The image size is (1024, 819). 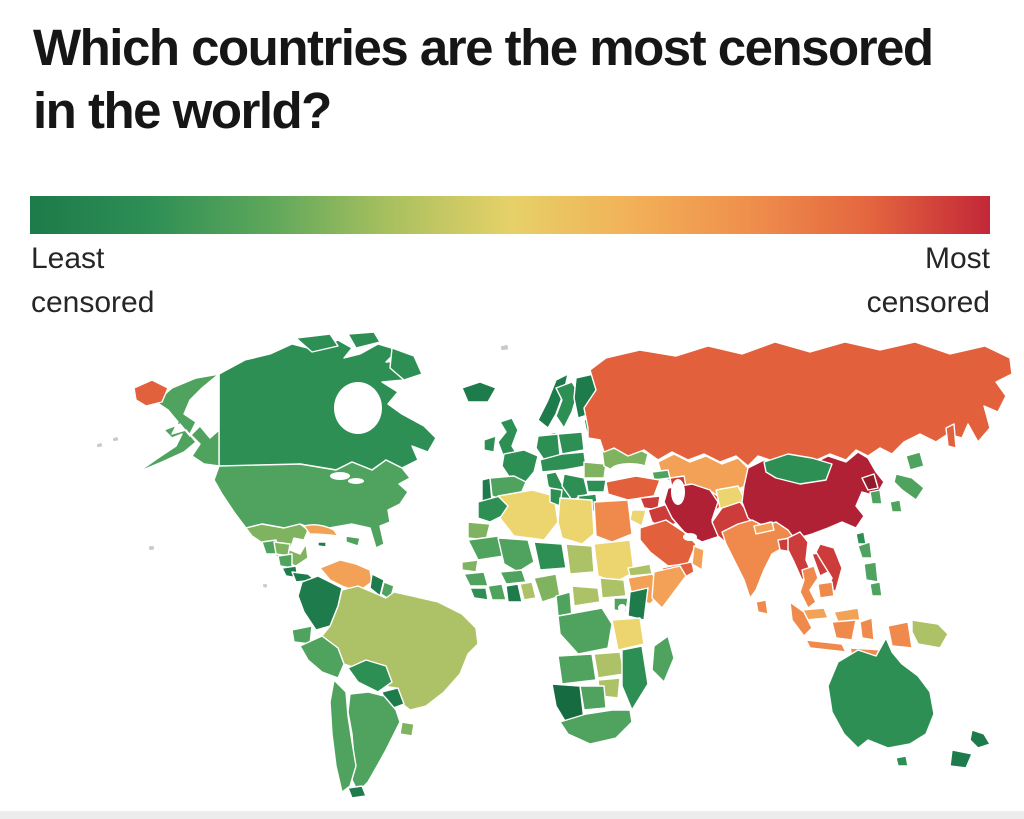 I want to click on region-hawaii, so click(x=151, y=548).